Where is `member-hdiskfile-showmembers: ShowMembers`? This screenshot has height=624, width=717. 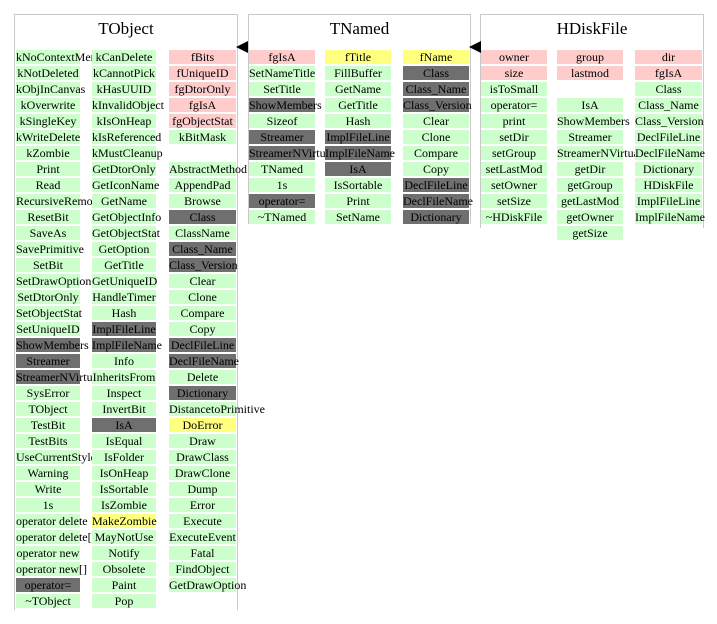 member-hdiskfile-showmembers: ShowMembers is located at coordinates (593, 121).